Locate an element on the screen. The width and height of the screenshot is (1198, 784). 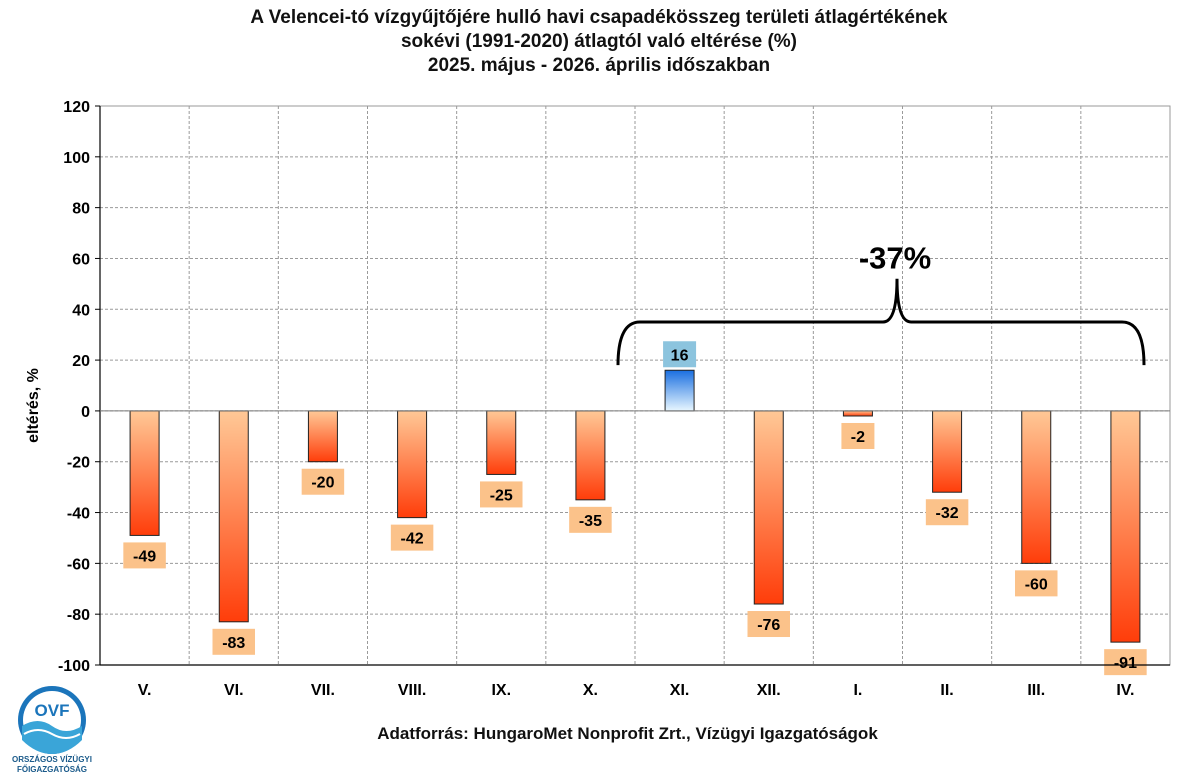
bar-II. is located at coordinates (947, 451).